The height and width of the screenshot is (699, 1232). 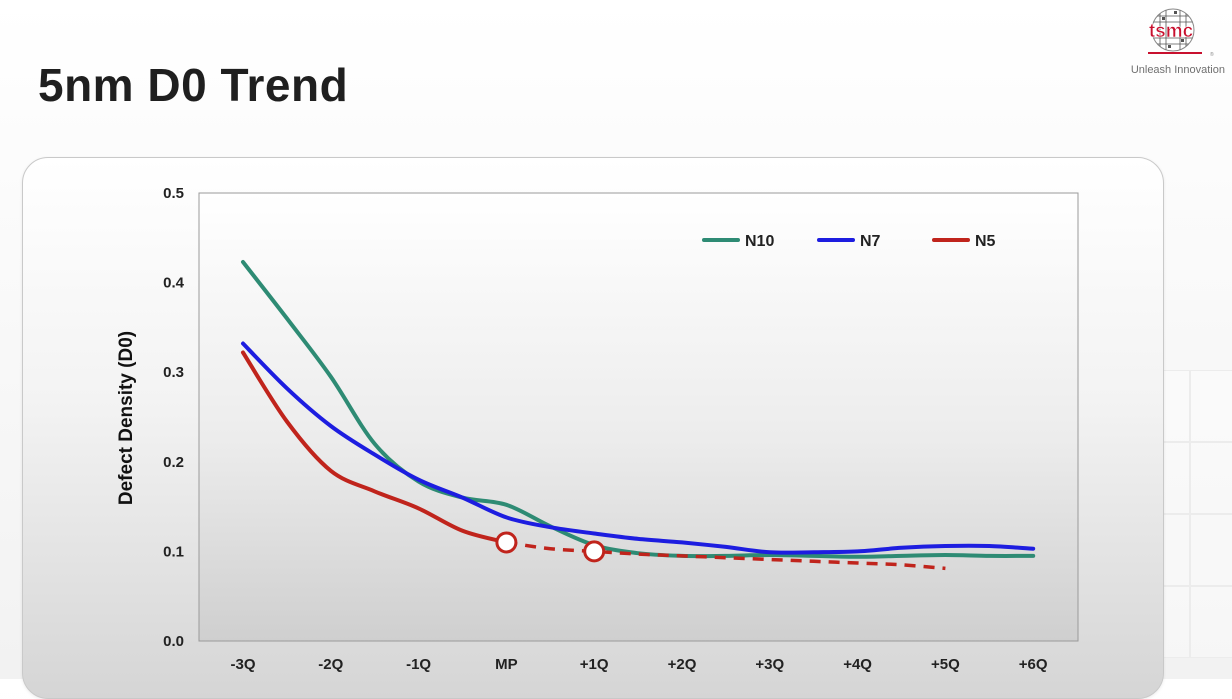 I want to click on logo-tagline: Unleash Innovation, so click(x=1177, y=70).